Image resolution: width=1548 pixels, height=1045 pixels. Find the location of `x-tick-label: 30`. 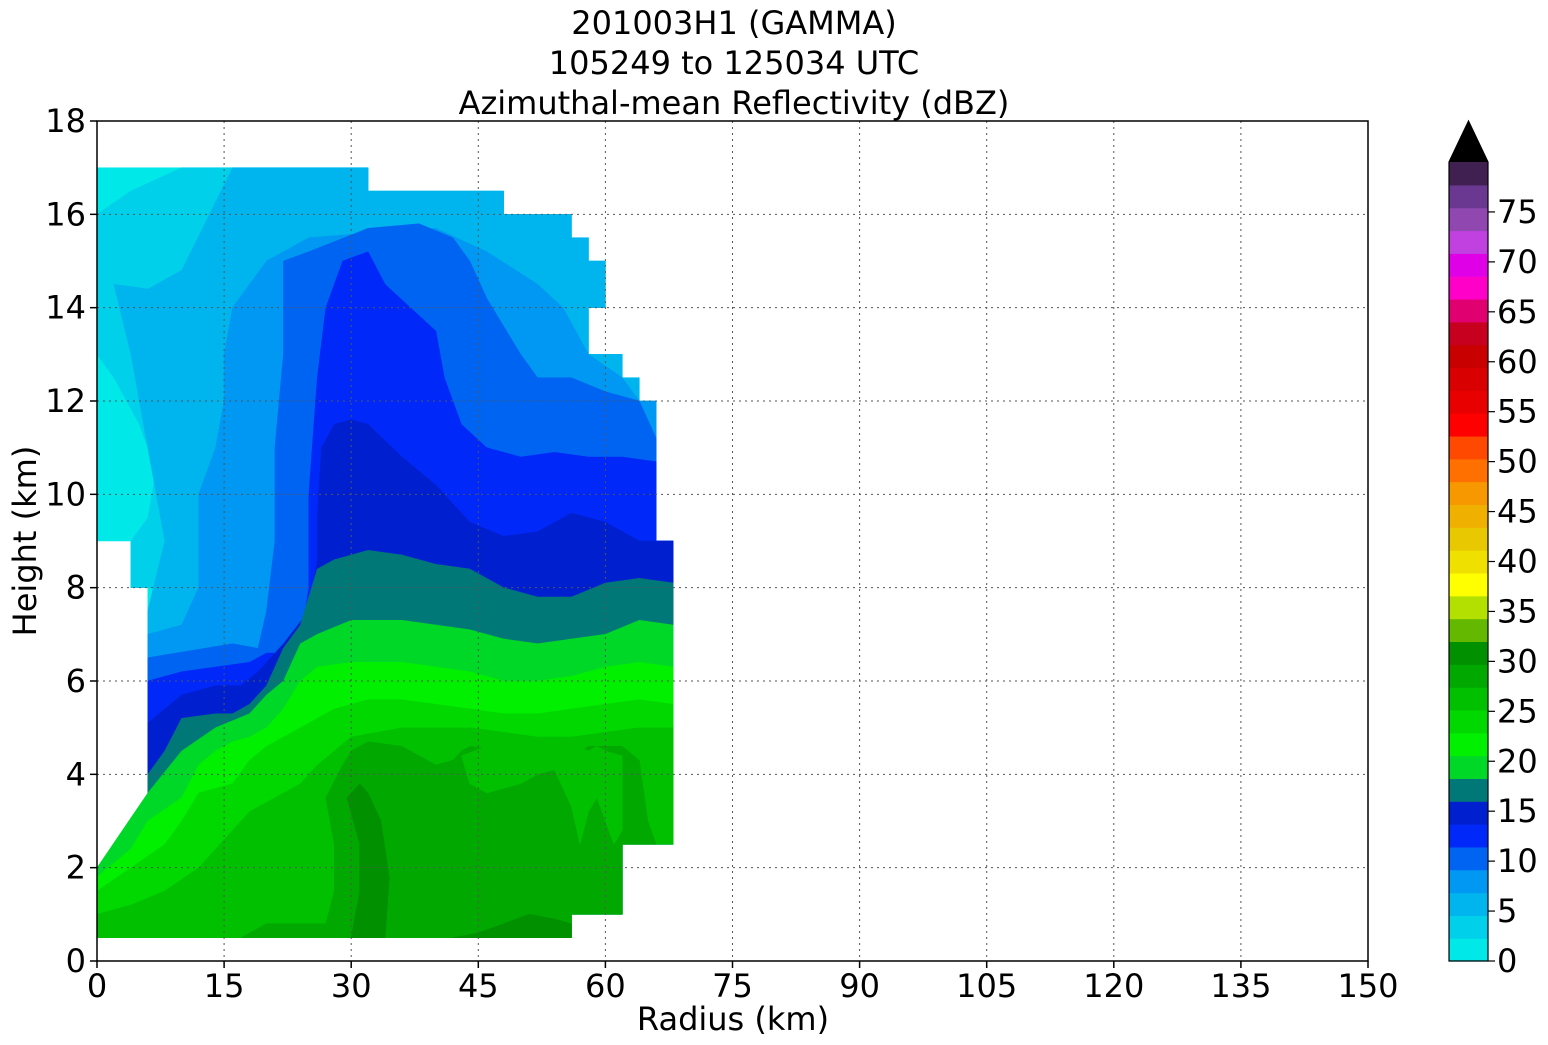

x-tick-label: 30 is located at coordinates (351, 986).